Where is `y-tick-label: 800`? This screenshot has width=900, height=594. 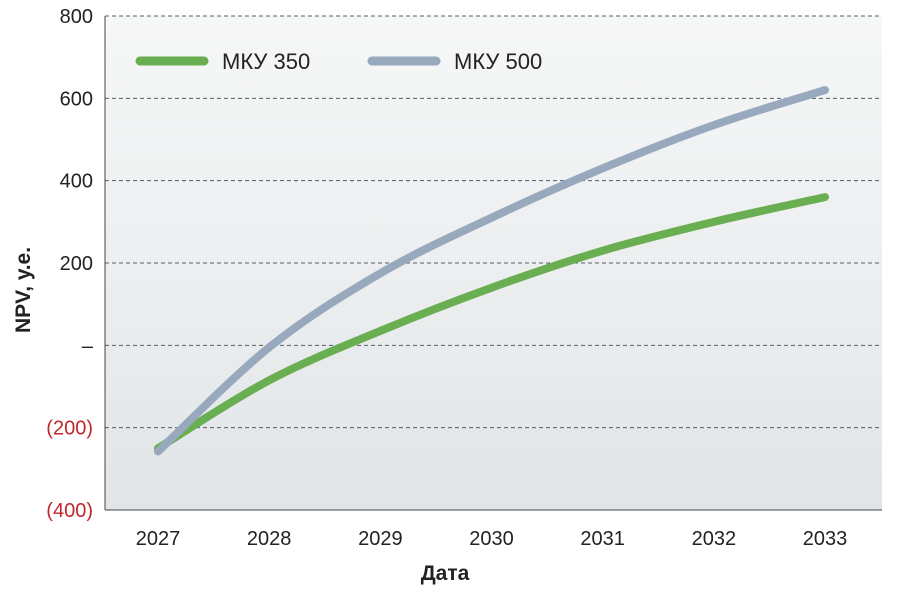 y-tick-label: 800 is located at coordinates (76, 17).